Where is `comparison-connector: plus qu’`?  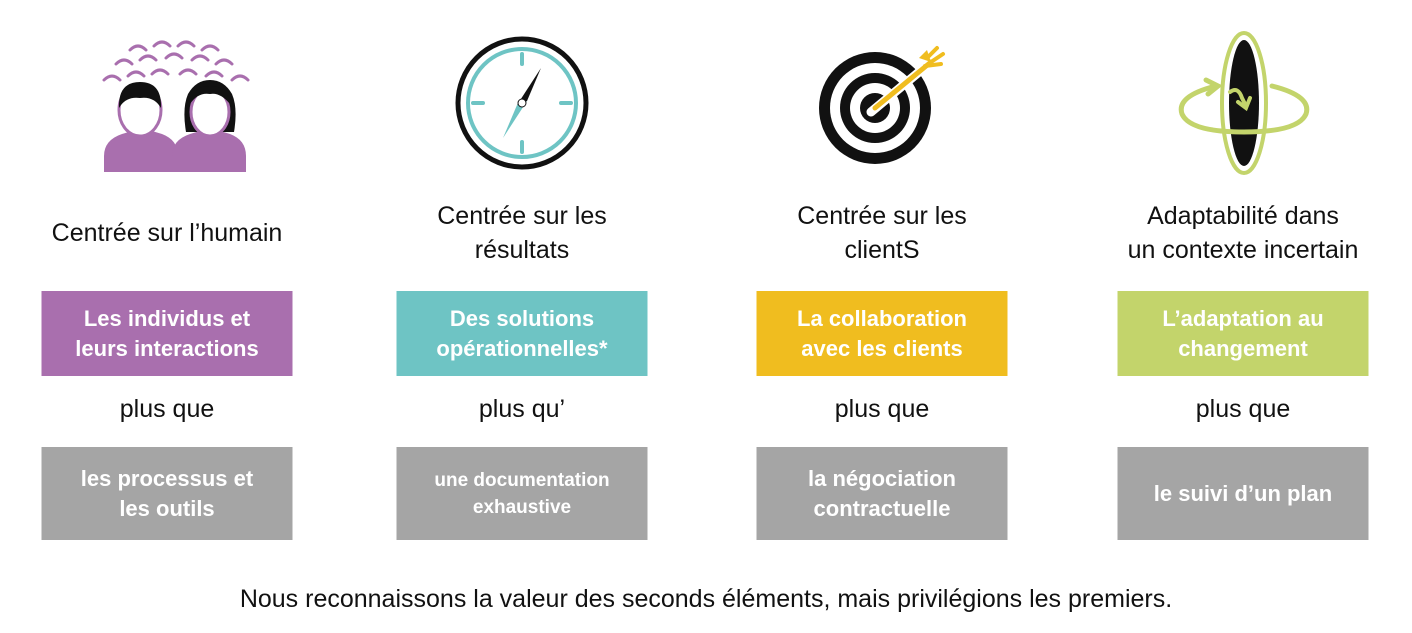
comparison-connector: plus qu’ is located at coordinates (522, 409).